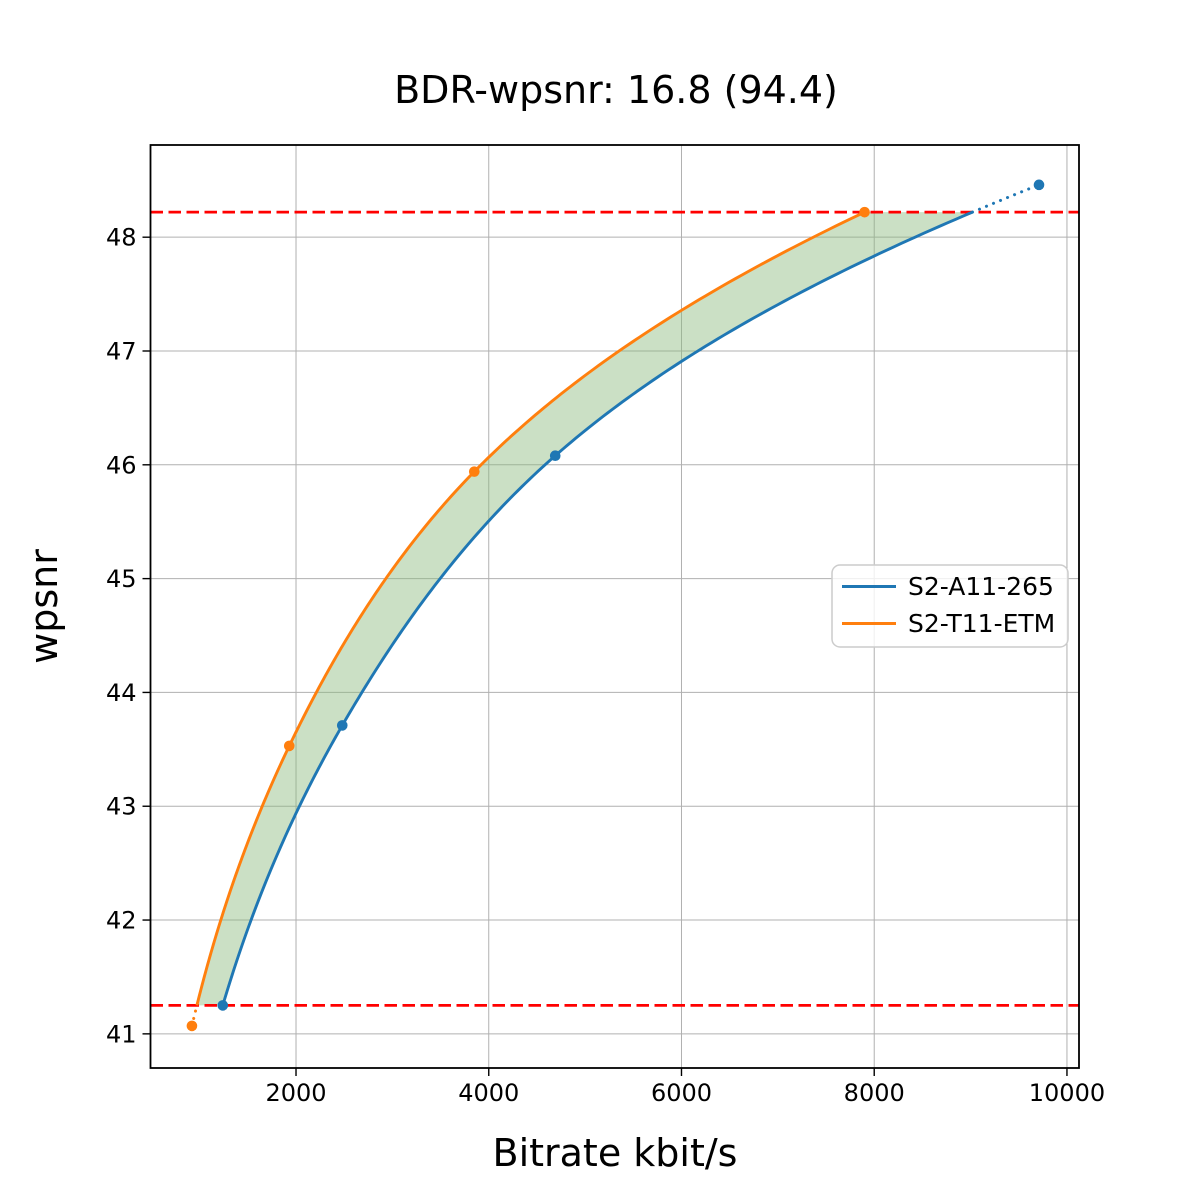 Image resolution: width=1200 pixels, height=1200 pixels. What do you see at coordinates (121, 238) in the screenshot?
I see `y-tick-label: 48` at bounding box center [121, 238].